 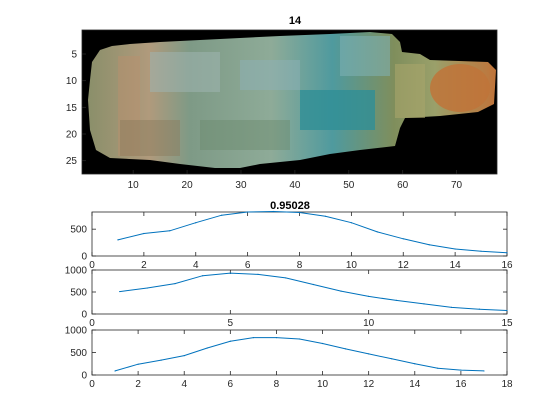 I want to click on x-tick-label: 4, so click(x=196, y=265).